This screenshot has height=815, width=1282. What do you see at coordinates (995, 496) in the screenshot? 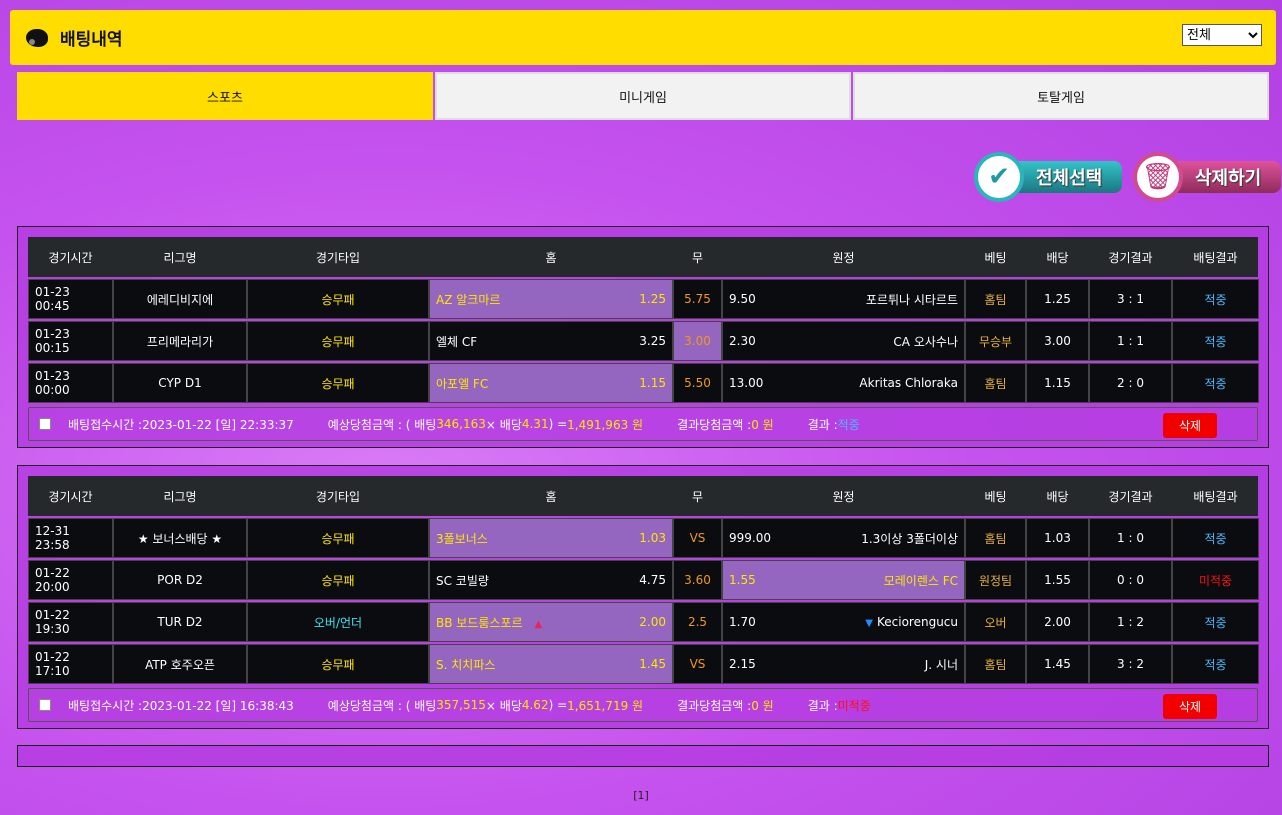
I see `column-header: 베팅` at bounding box center [995, 496].